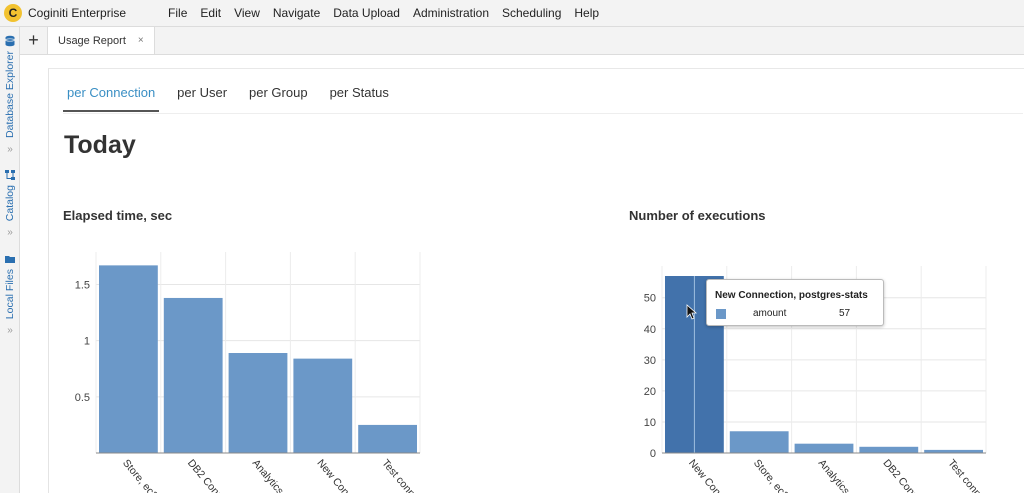 The width and height of the screenshot is (1024, 493). What do you see at coordinates (82, 398) in the screenshot?
I see `y-tick-label: 0.5` at bounding box center [82, 398].